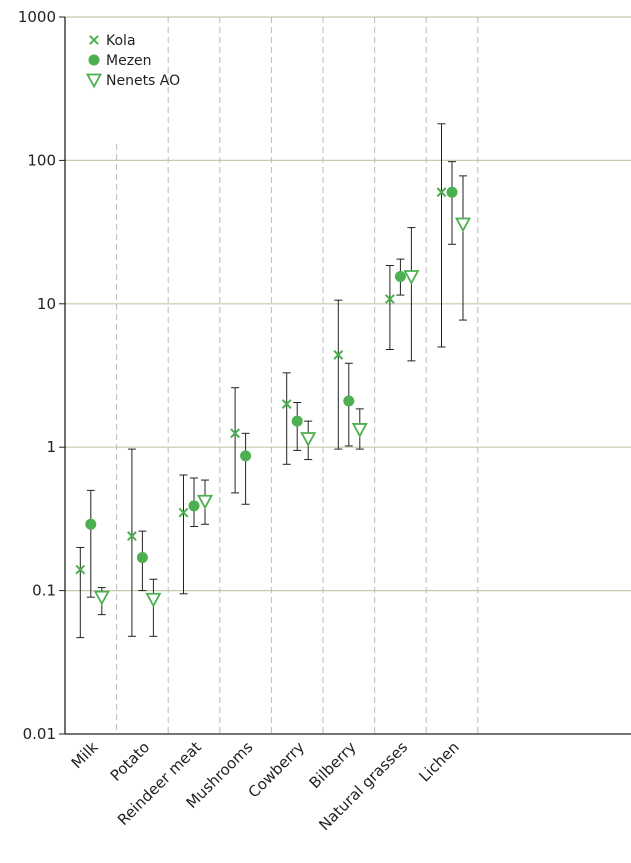  Describe the element at coordinates (129, 61) in the screenshot. I see `legend-label: Mezen` at that location.